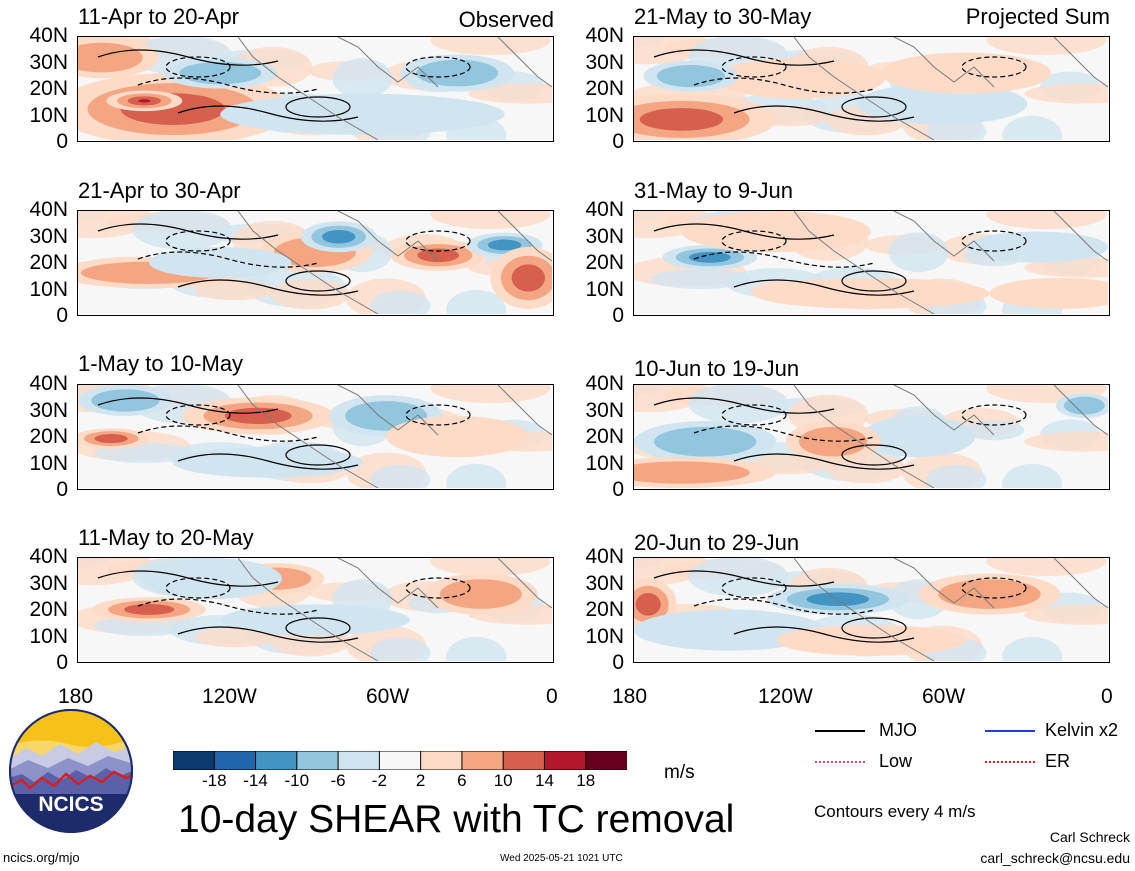 This screenshot has width=1135, height=871. I want to click on panel-title: 31-May to 9-Jun, so click(713, 190).